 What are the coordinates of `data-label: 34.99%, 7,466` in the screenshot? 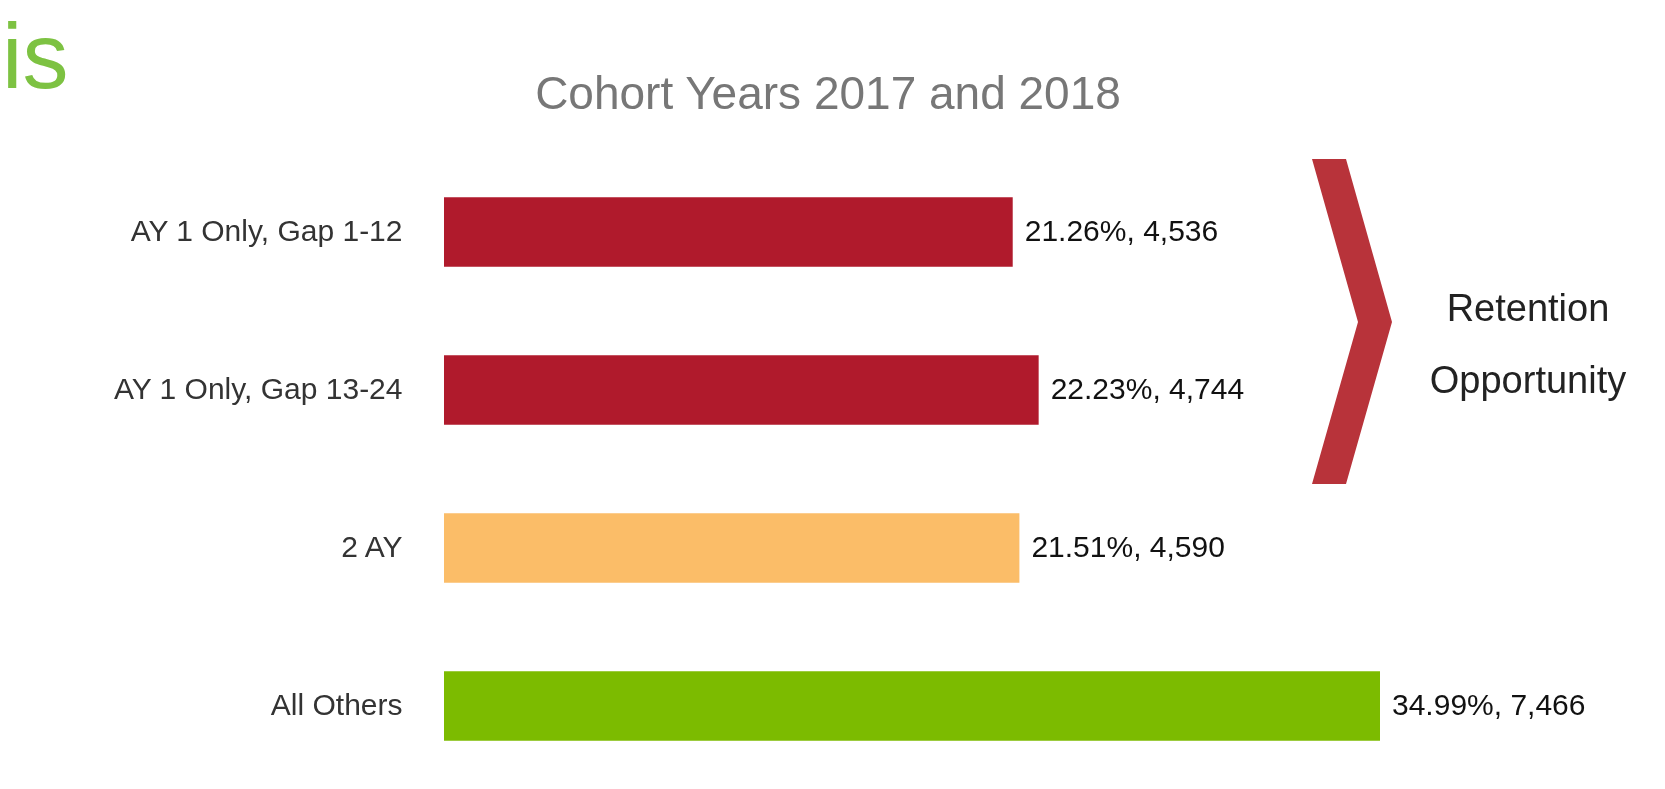 It's located at (1489, 704).